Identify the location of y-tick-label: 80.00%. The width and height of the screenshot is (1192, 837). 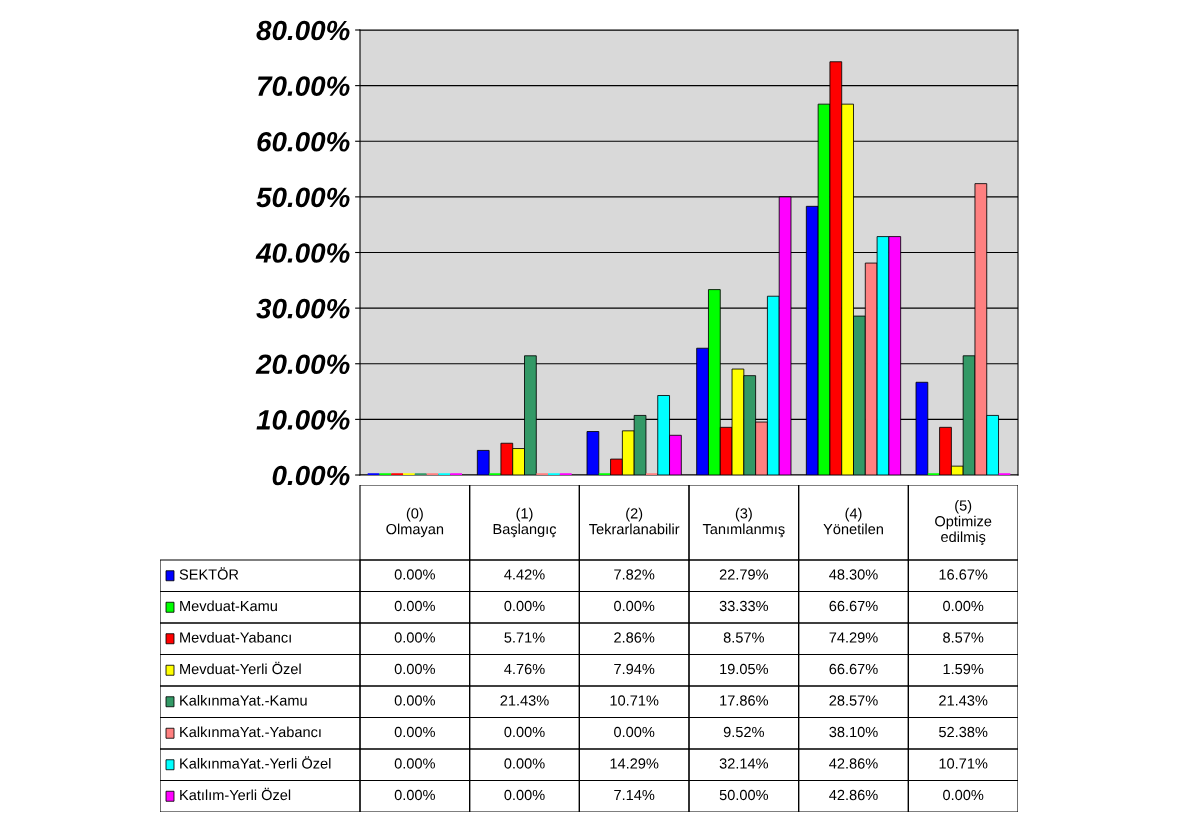
(303, 30).